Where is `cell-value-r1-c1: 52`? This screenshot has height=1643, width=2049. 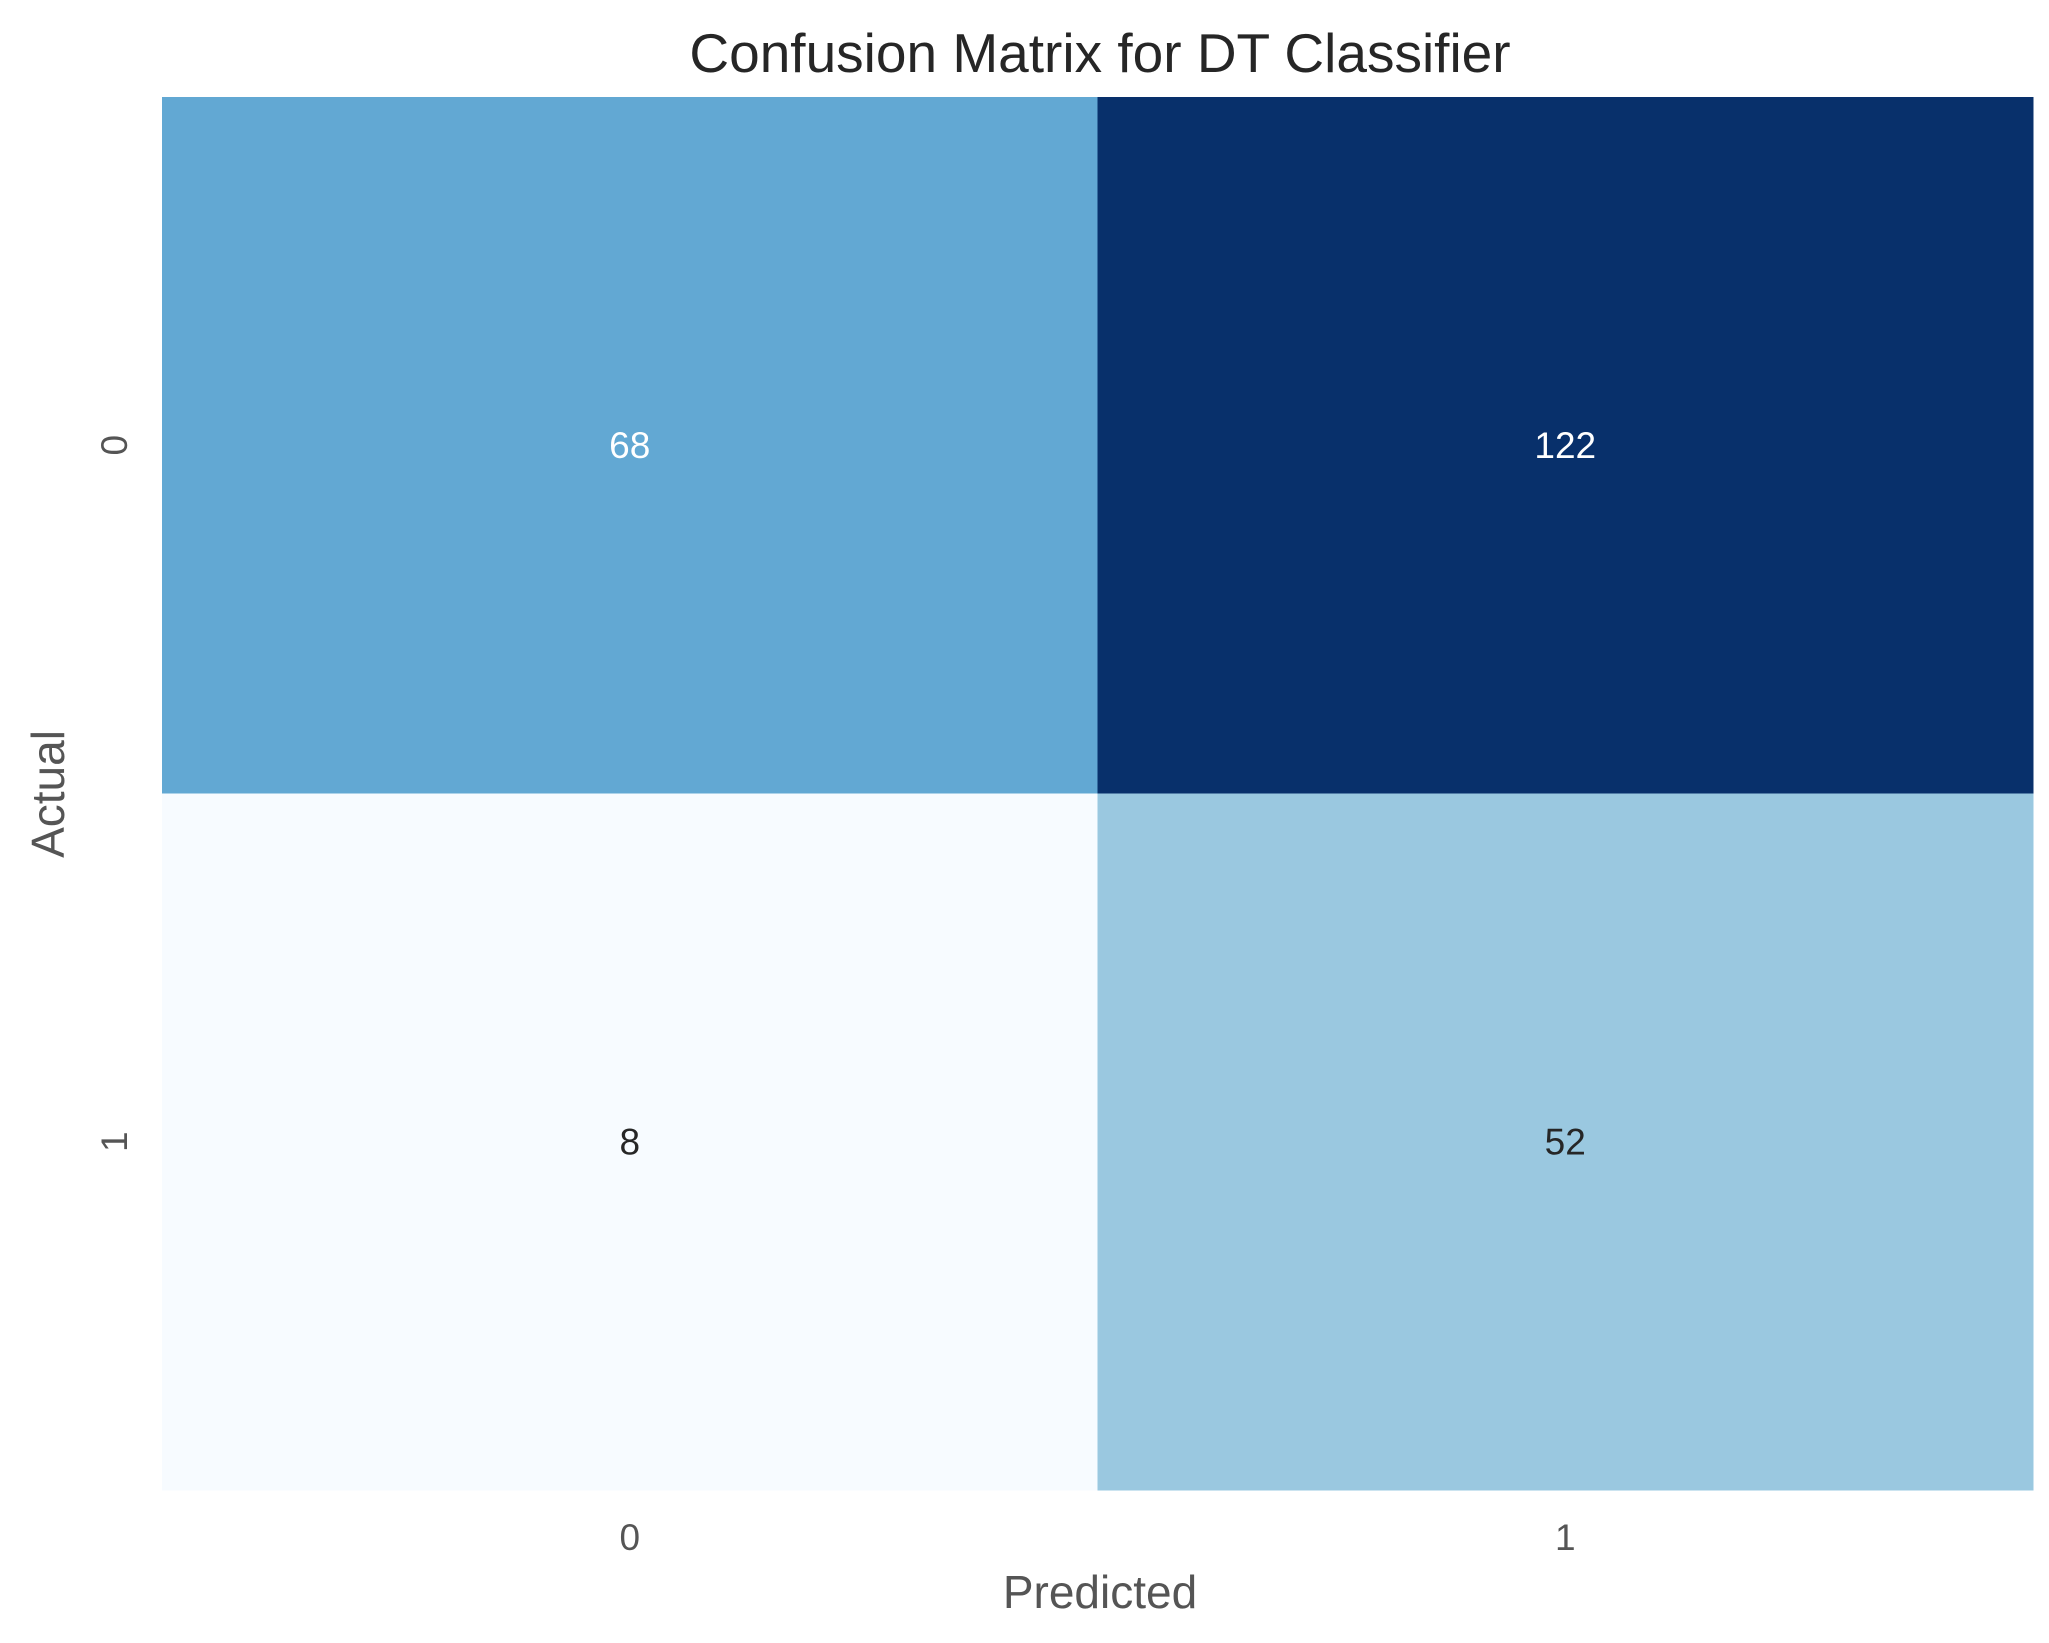 cell-value-r1-c1: 52 is located at coordinates (1565, 1141).